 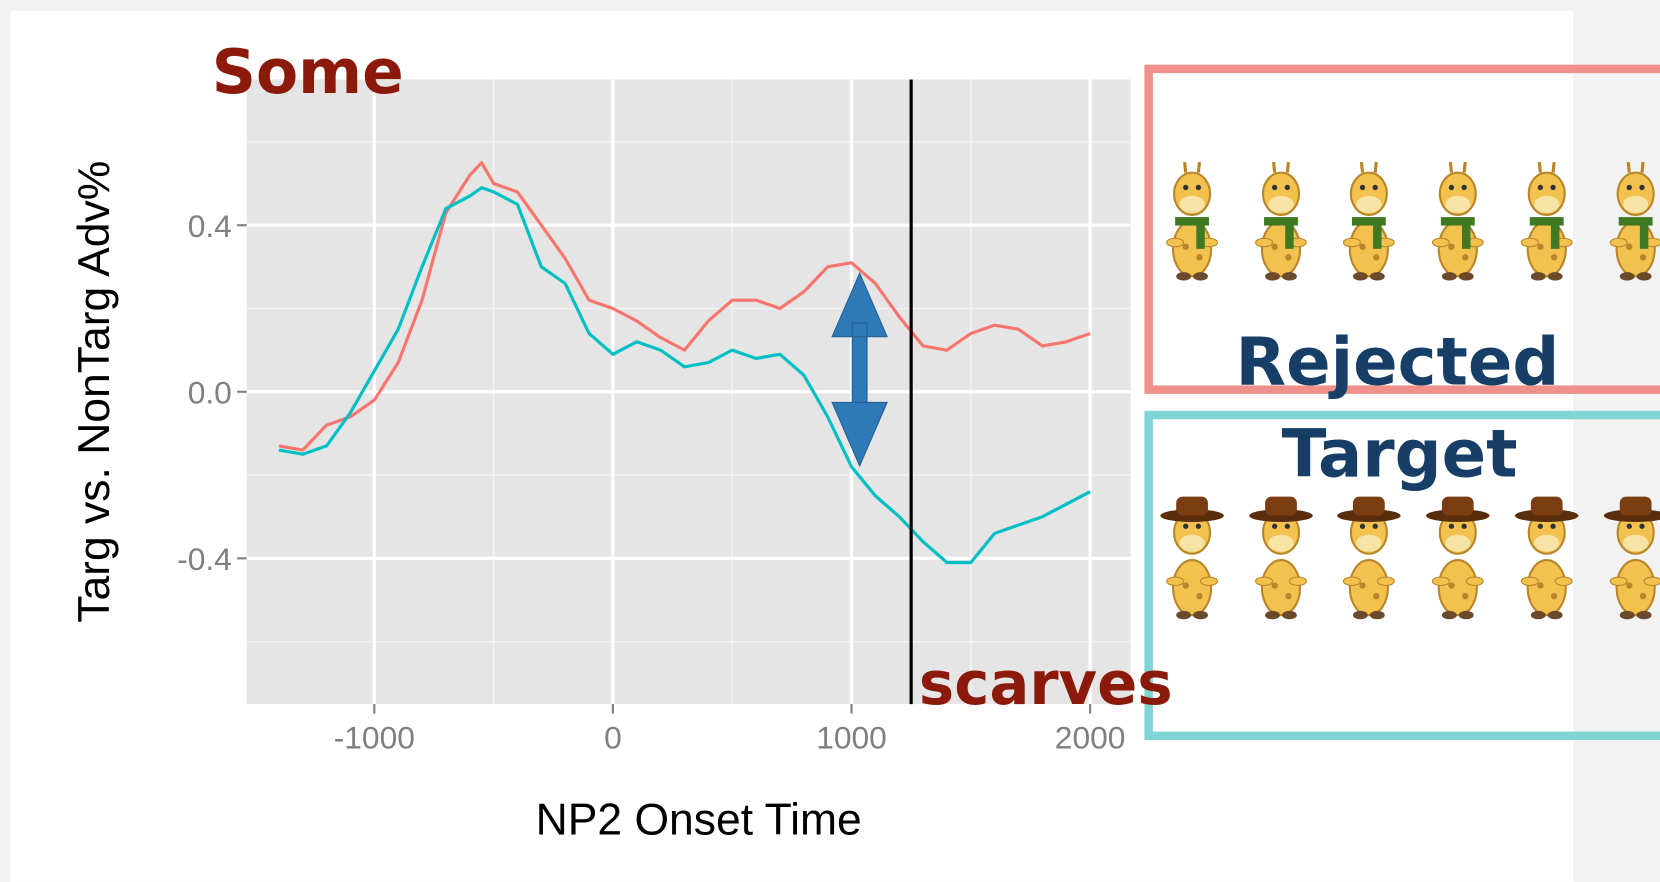 What do you see at coordinates (1402, 575) in the screenshot?
I see `hat-box` at bounding box center [1402, 575].